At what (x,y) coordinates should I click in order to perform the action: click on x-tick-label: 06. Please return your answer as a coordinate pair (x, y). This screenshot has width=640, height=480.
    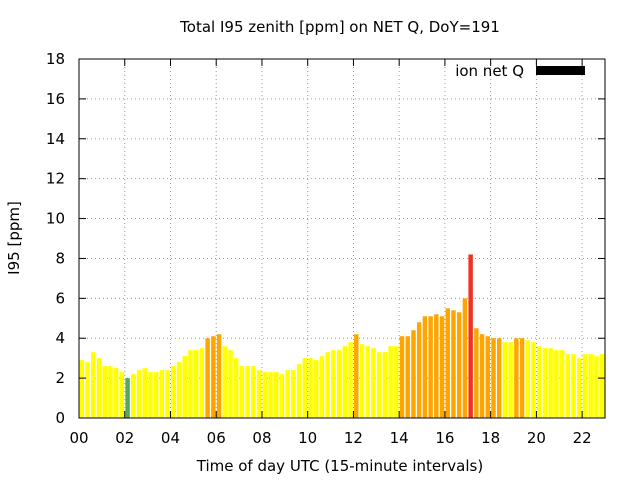
    Looking at the image, I should click on (216, 438).